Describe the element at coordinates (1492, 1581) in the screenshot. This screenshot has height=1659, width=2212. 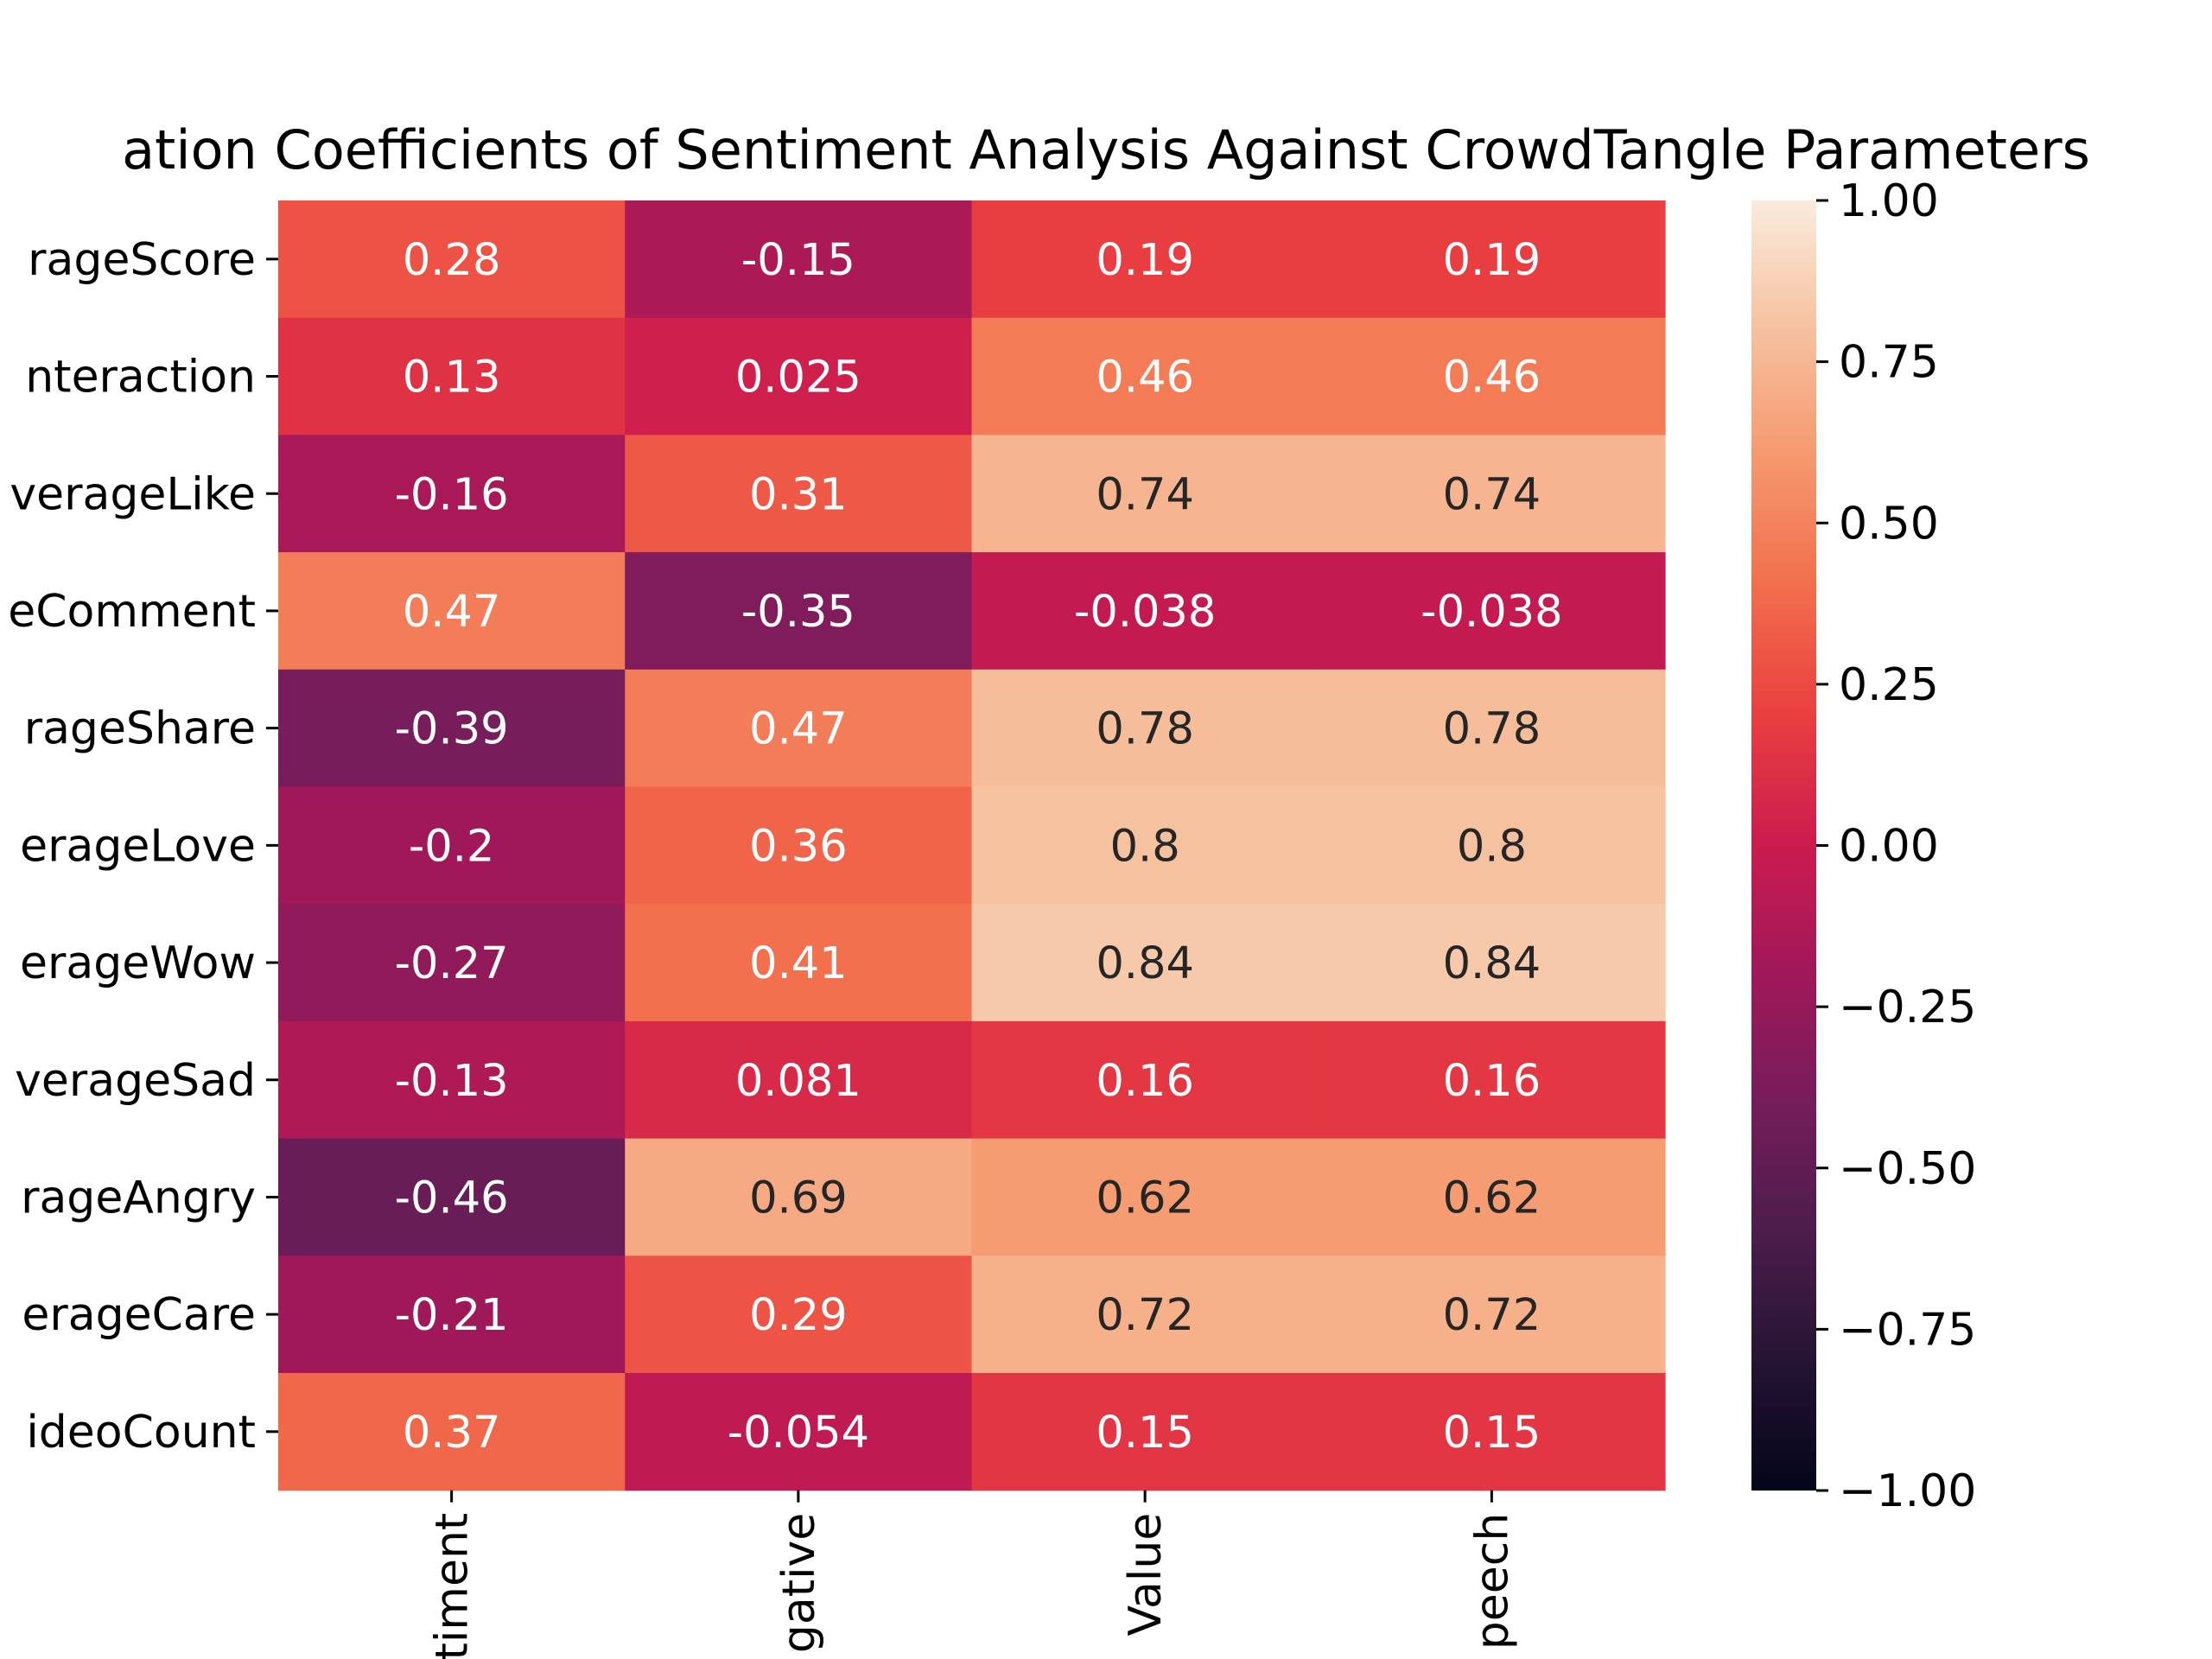
I see `column-label: peech` at that location.